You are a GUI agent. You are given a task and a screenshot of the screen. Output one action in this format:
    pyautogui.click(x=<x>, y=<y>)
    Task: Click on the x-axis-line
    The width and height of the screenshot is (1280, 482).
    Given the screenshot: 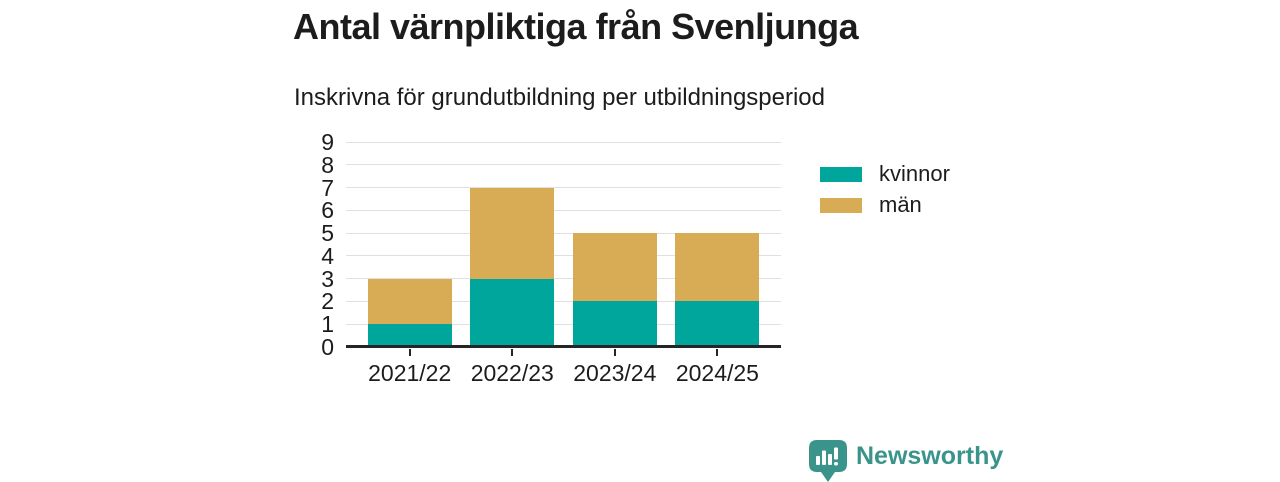 What is the action you would take?
    pyautogui.click(x=563, y=346)
    